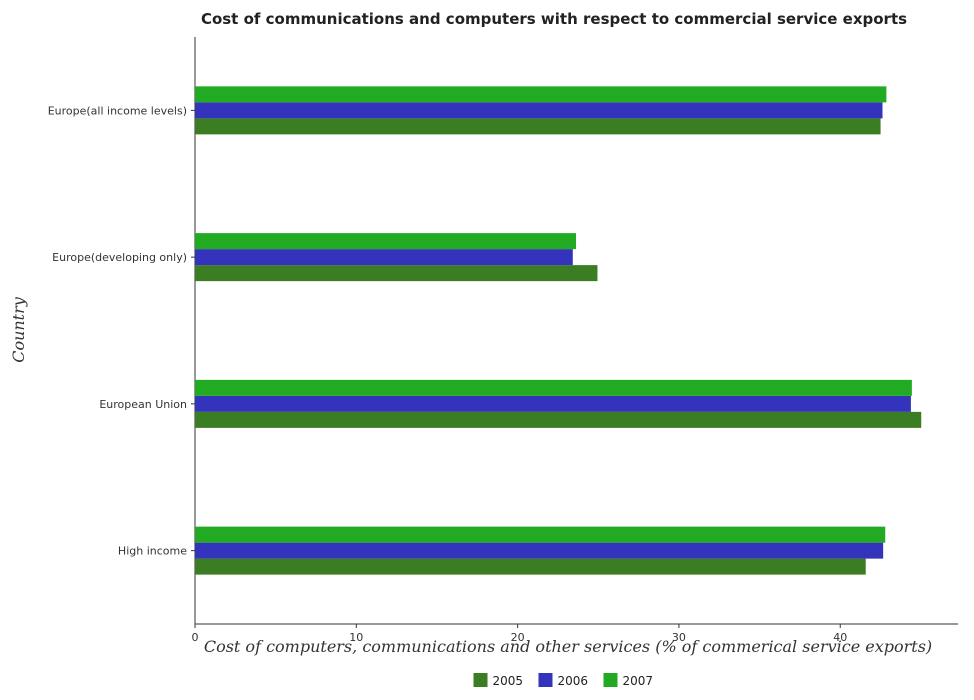 This screenshot has width=974, height=700. What do you see at coordinates (573, 681) in the screenshot?
I see `legend-label-2006: 2006` at bounding box center [573, 681].